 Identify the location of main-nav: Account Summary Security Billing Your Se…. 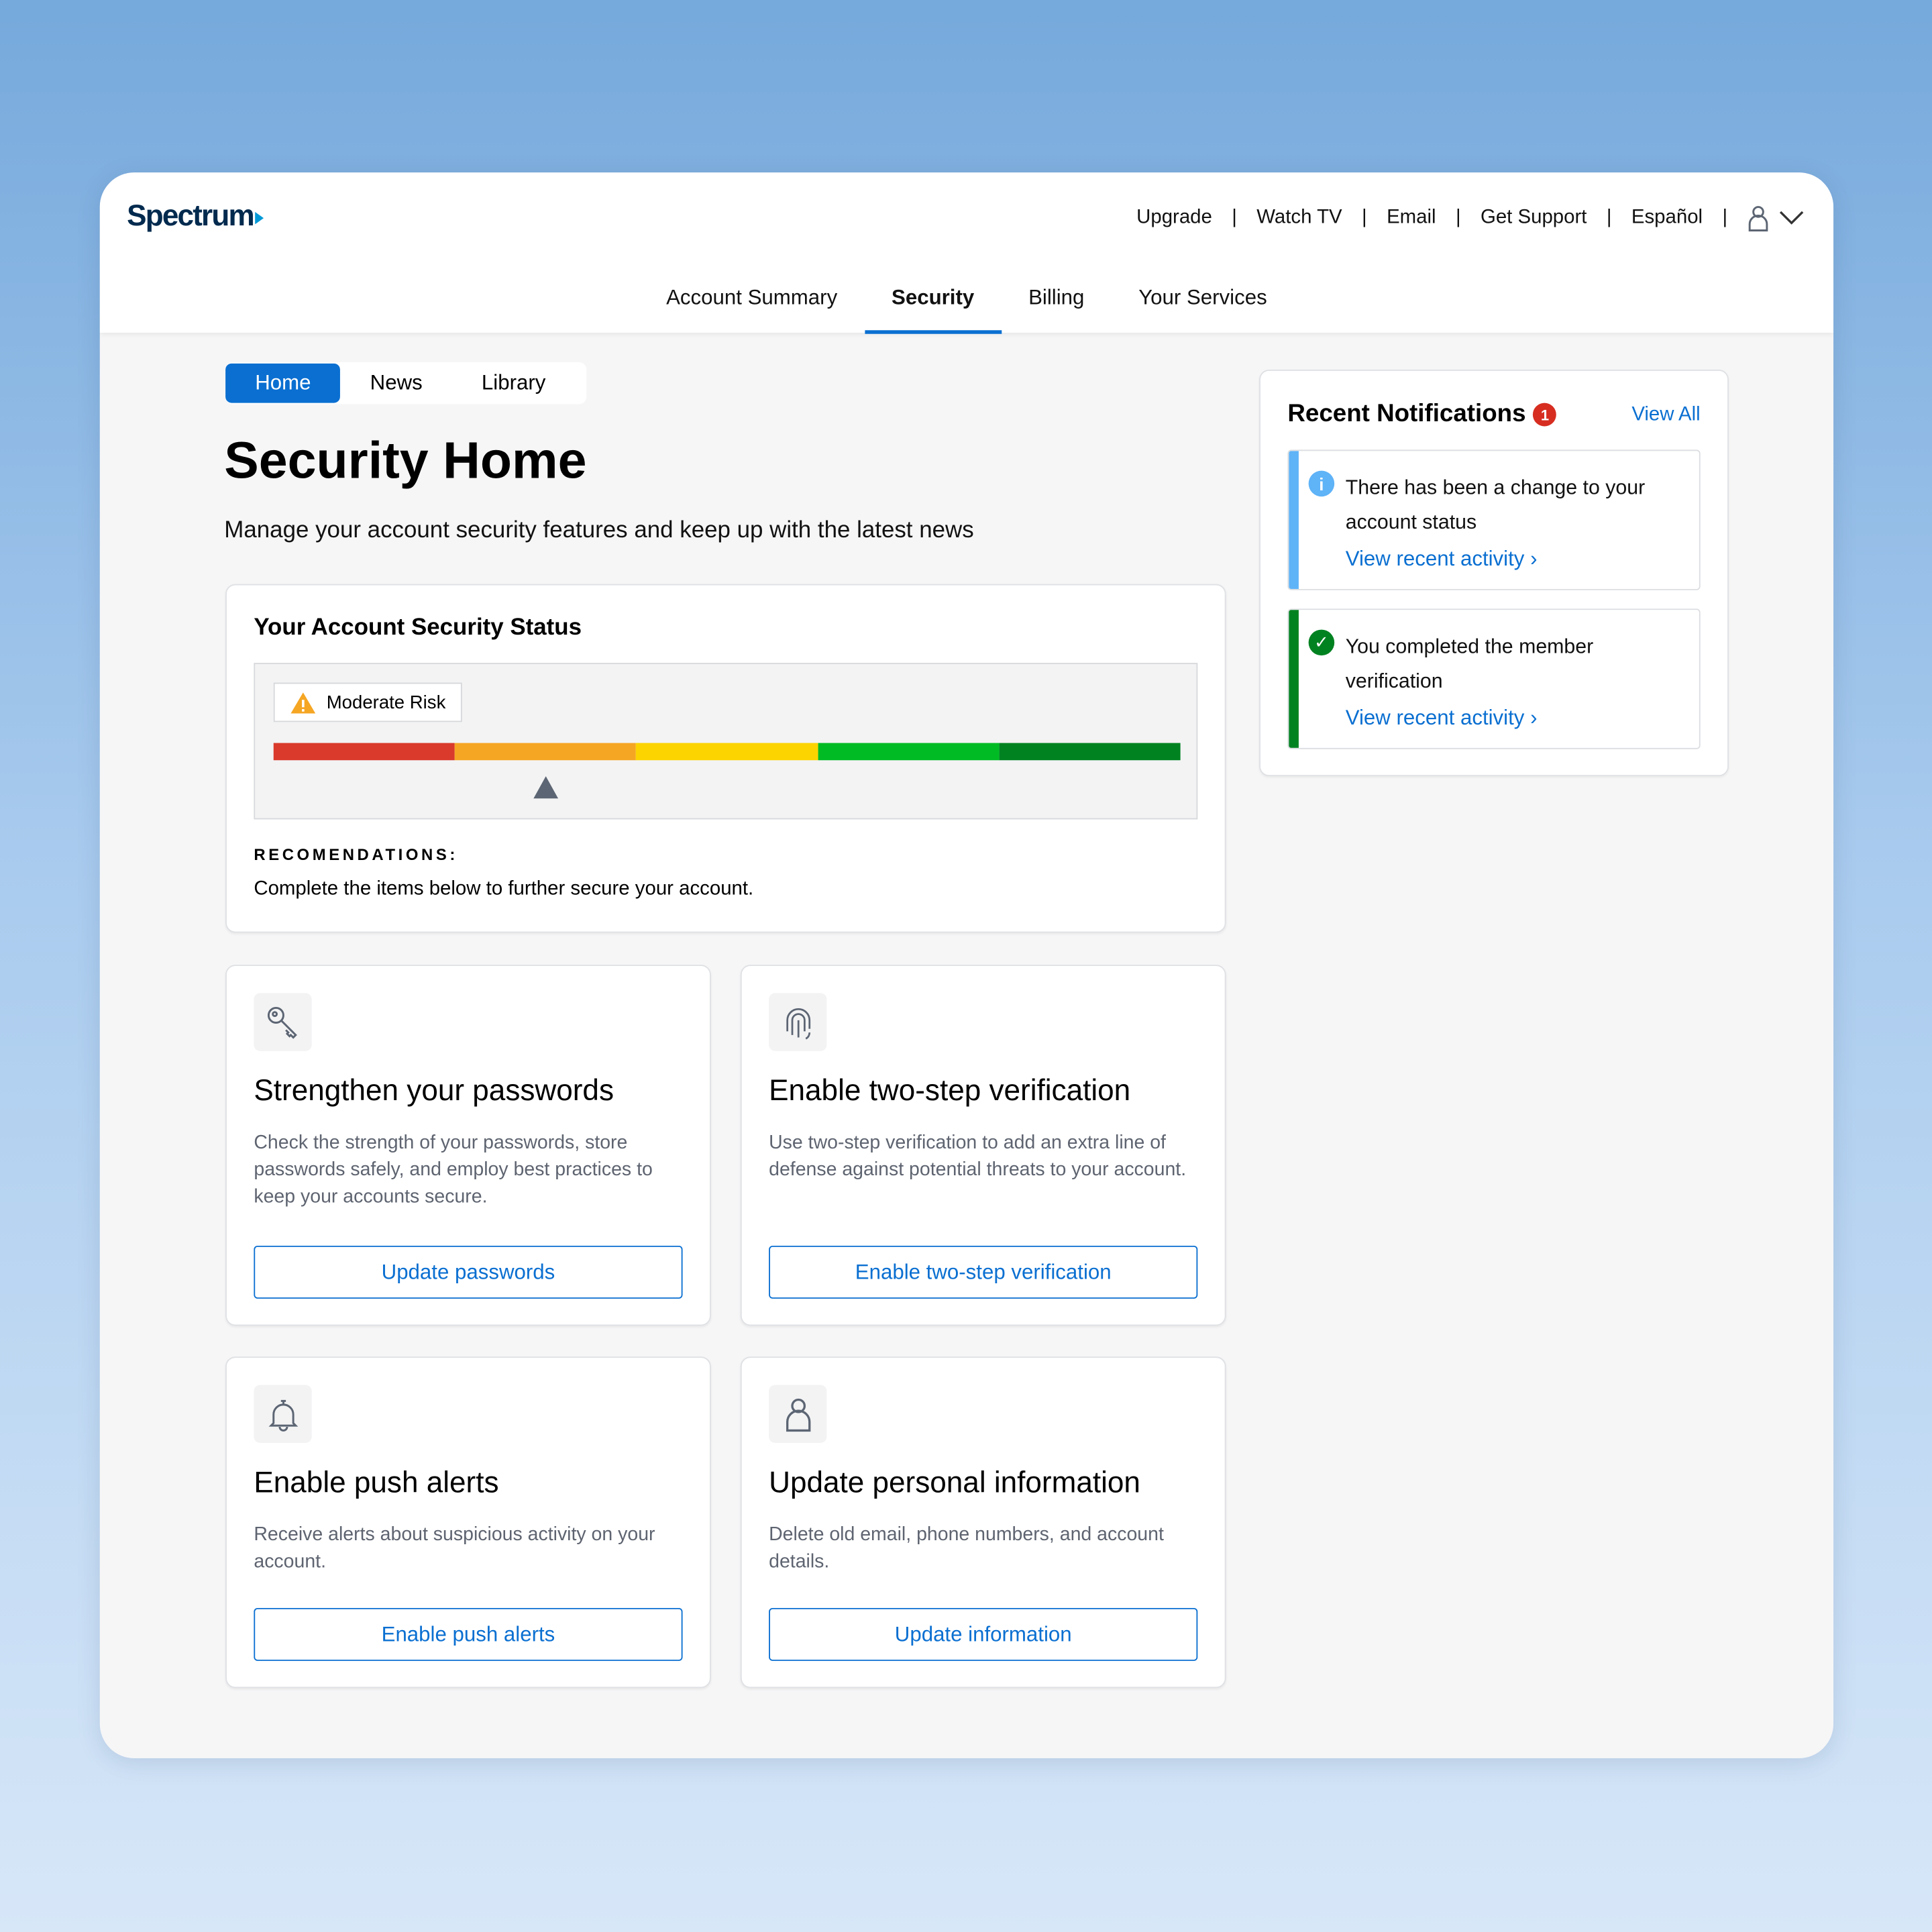
(966, 307).